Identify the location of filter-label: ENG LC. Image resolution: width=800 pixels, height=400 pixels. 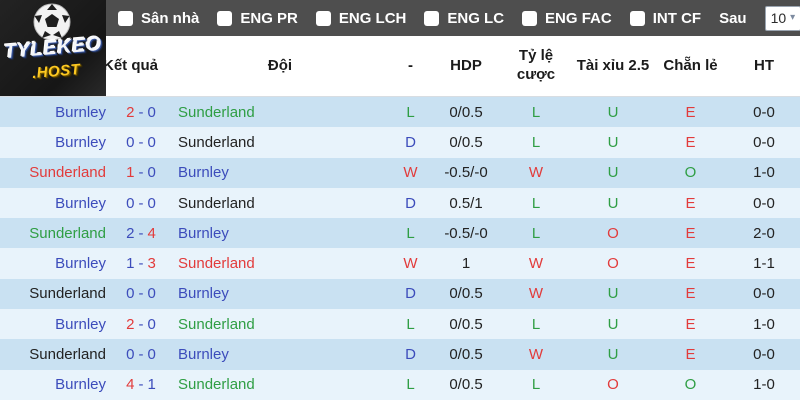
(476, 18).